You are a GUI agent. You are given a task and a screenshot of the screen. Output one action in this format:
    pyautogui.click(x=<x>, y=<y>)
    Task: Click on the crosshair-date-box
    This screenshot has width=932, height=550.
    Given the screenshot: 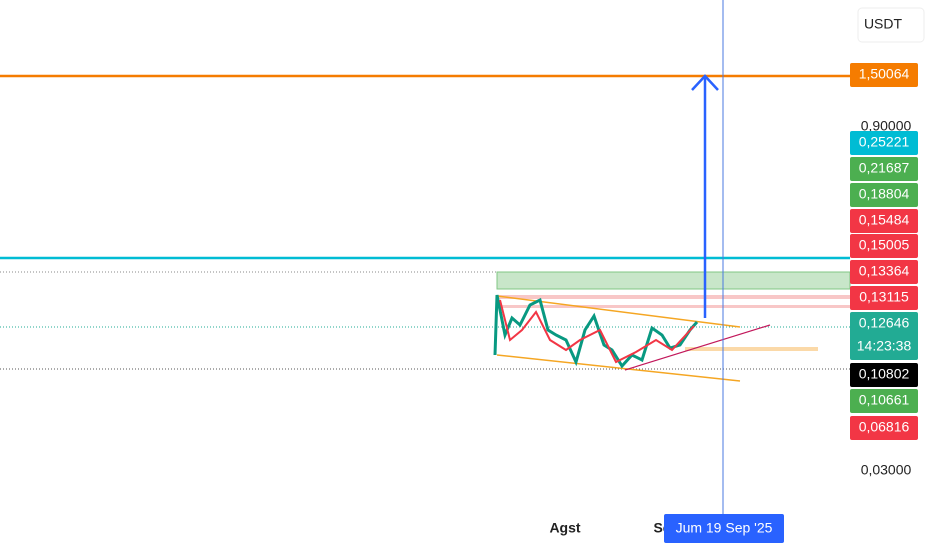 What is the action you would take?
    pyautogui.click(x=724, y=528)
    